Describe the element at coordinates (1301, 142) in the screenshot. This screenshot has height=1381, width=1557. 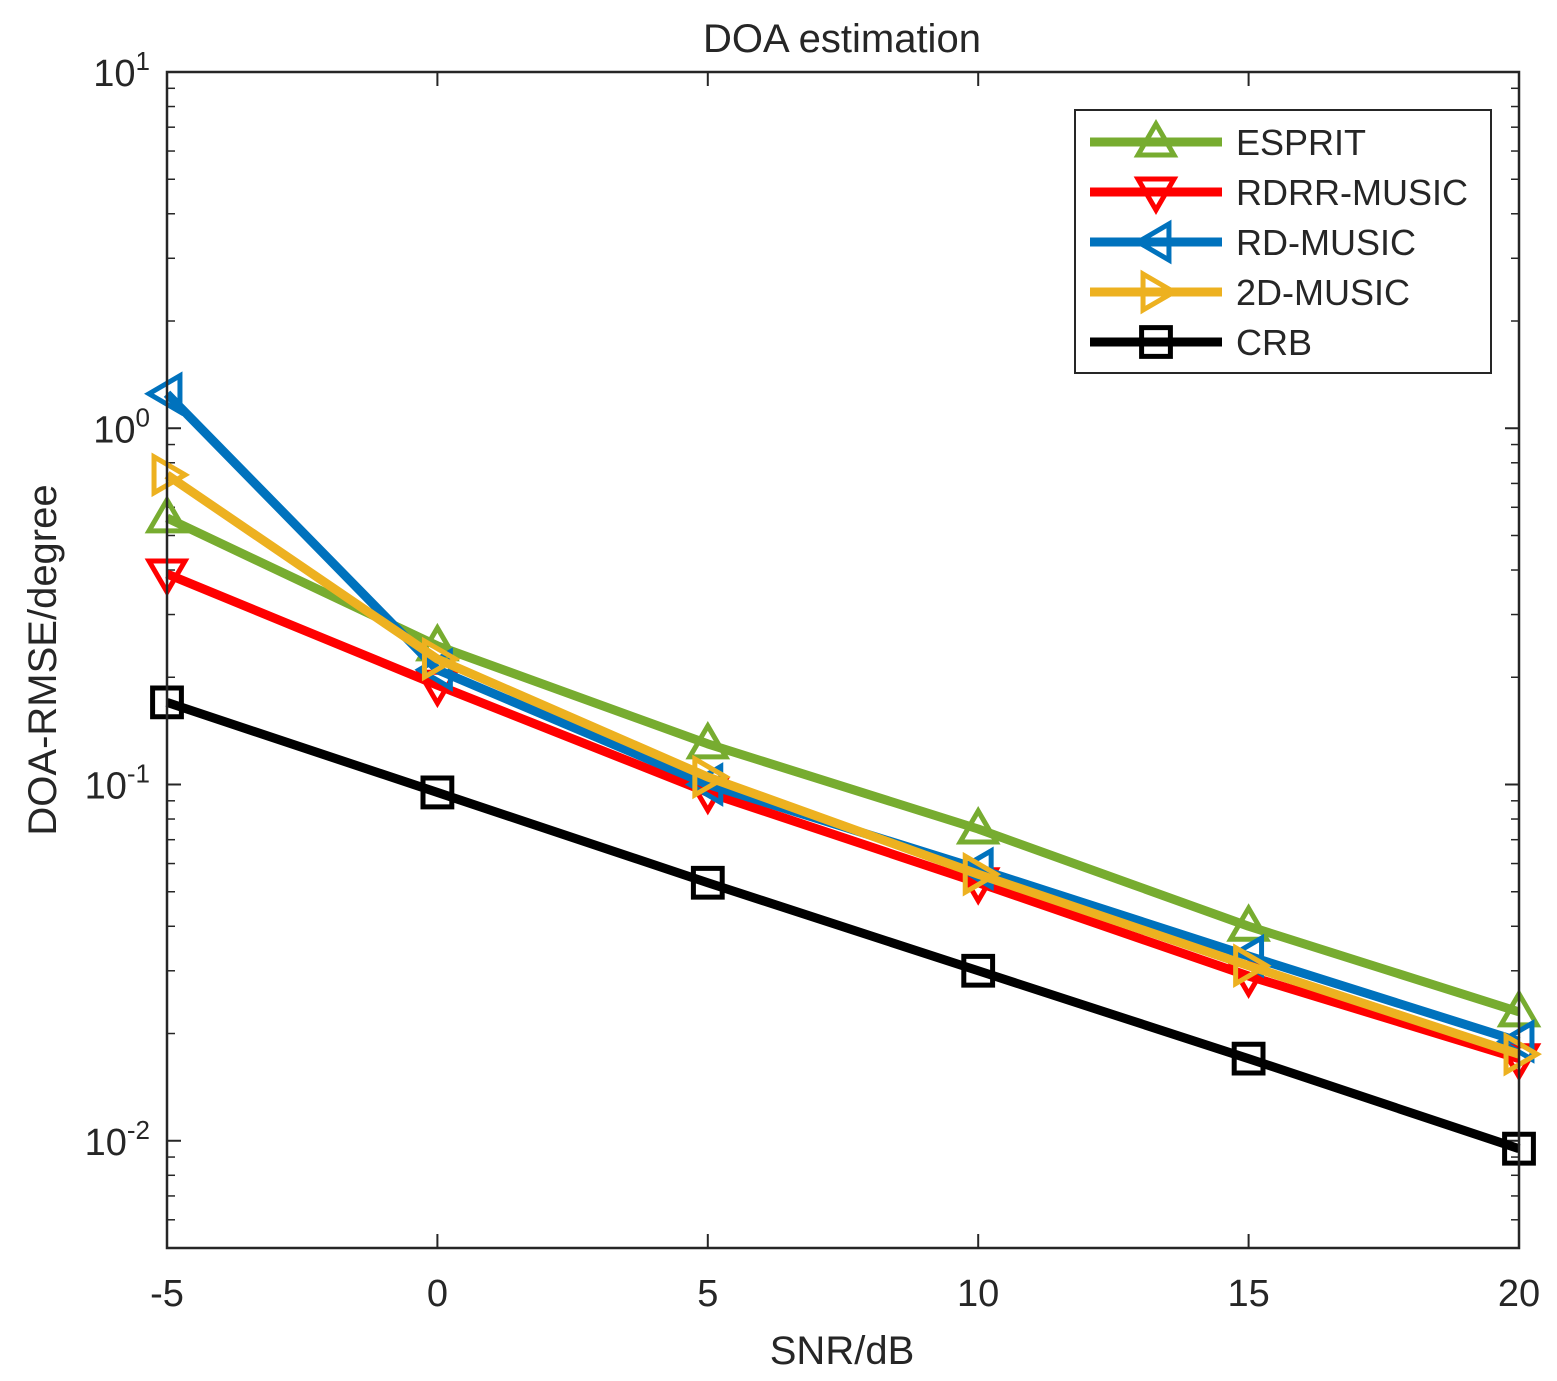
I see `legend-label: ESPRIT` at that location.